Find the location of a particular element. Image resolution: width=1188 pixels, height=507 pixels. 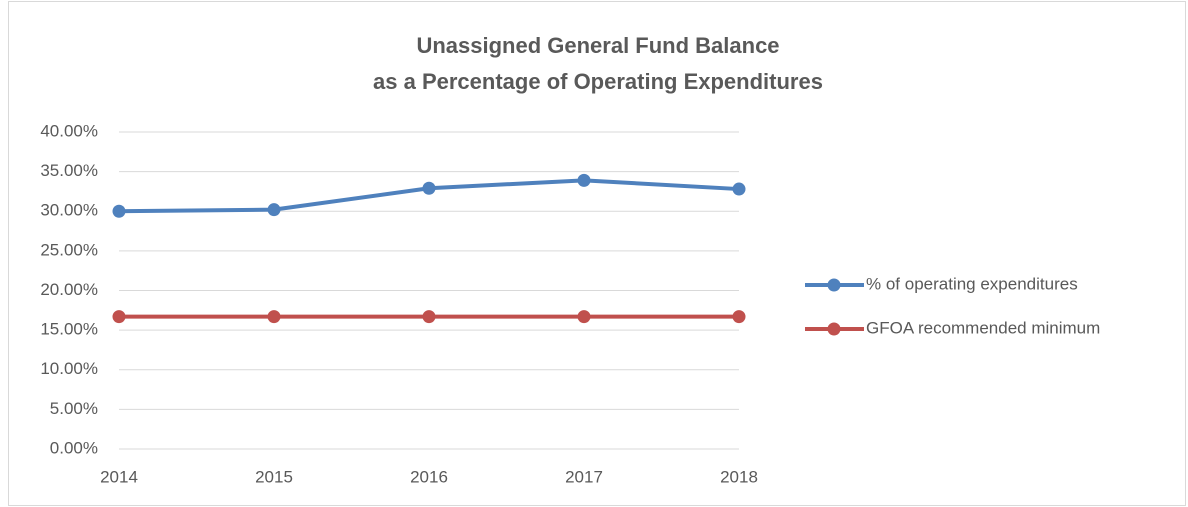

legend-label: % of operating expenditures is located at coordinates (972, 283).